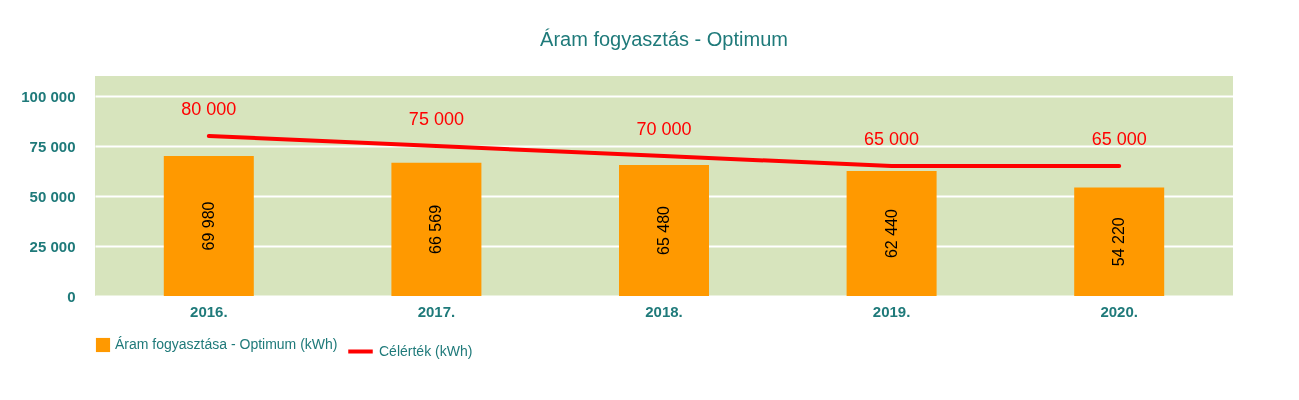 The width and height of the screenshot is (1299, 400). I want to click on data-label: 62 440, so click(891, 233).